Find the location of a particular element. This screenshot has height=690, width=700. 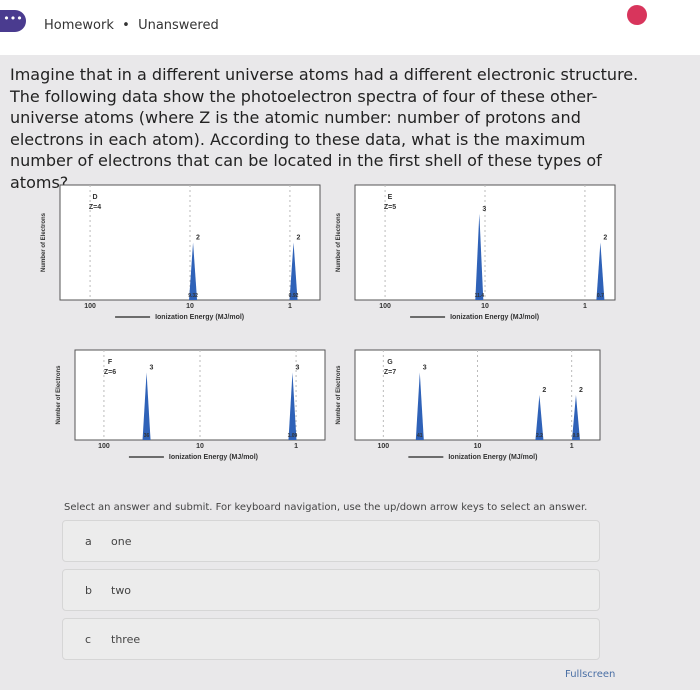

panel-name: E is located at coordinates (390, 197).